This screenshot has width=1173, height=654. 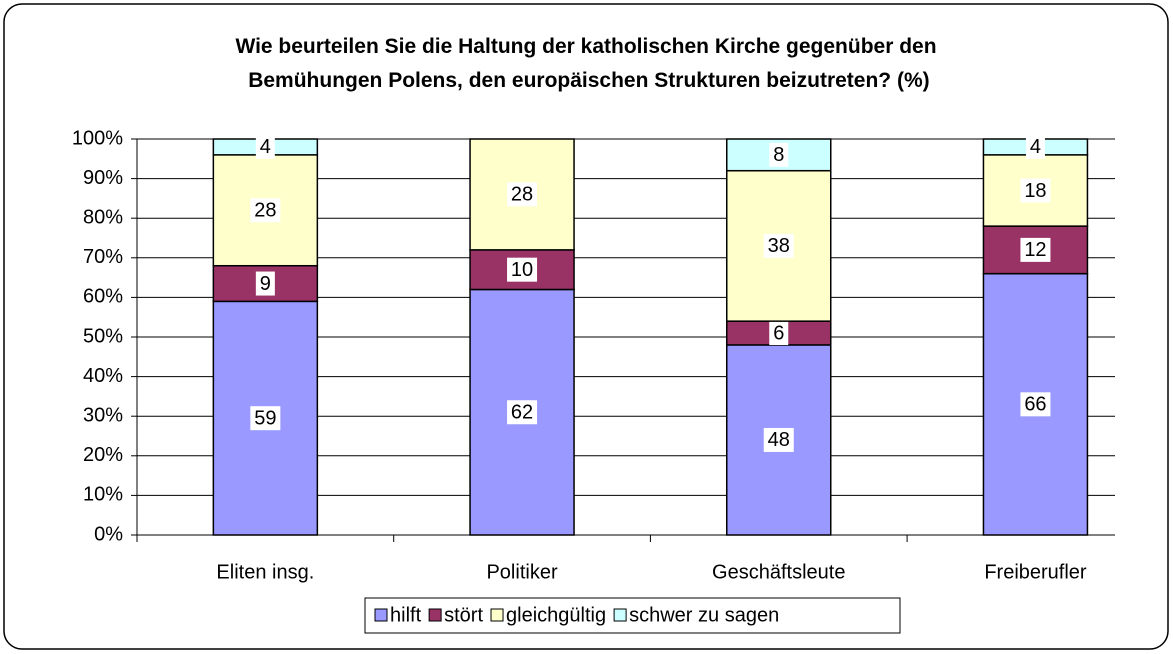 I want to click on data-label: 38, so click(x=779, y=246).